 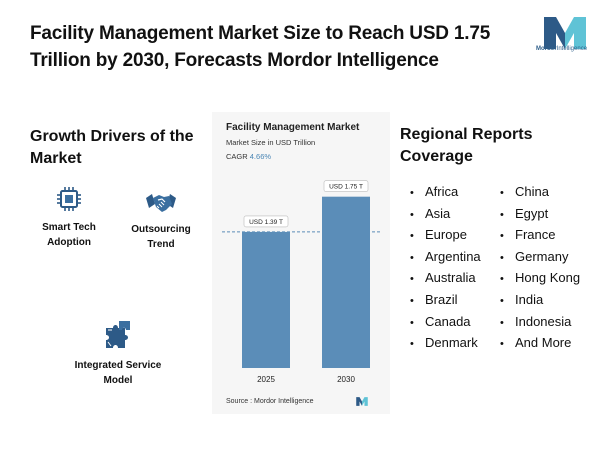 I want to click on region-item: Australia, so click(x=445, y=279).